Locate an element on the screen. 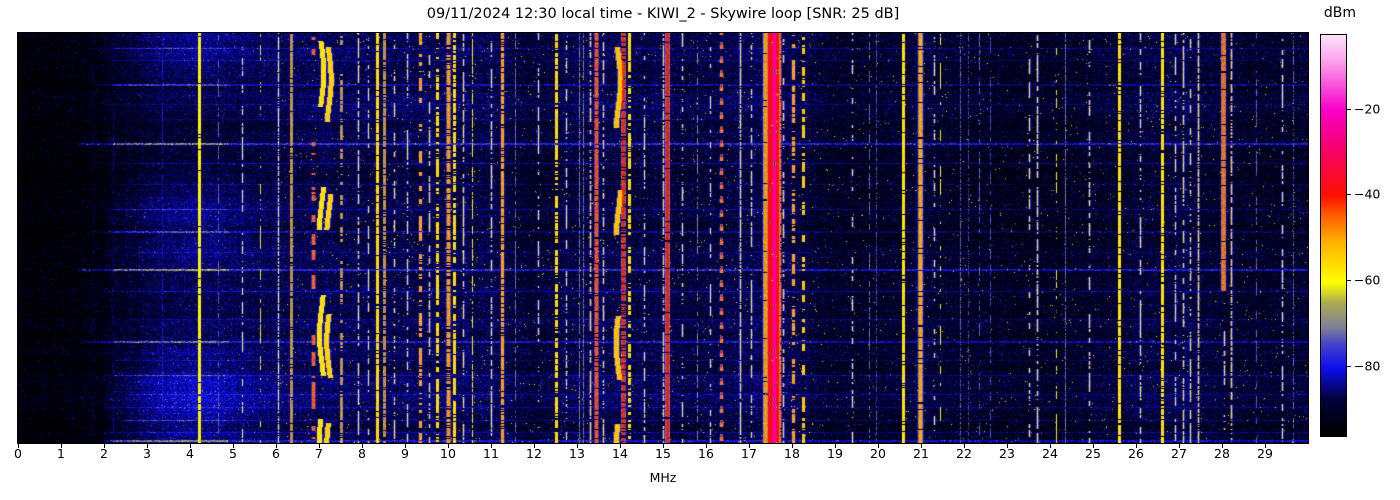 Image resolution: width=1400 pixels, height=500 pixels. x-tick-label: 9 is located at coordinates (405, 453).